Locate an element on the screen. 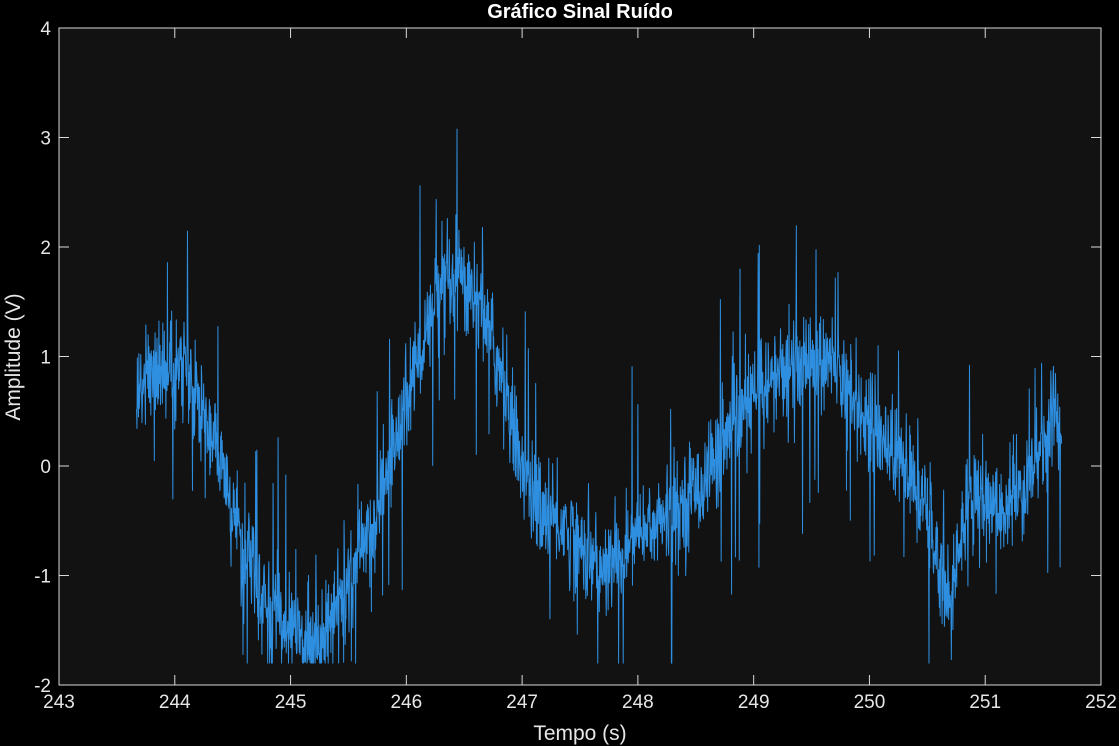 This screenshot has width=1119, height=746. x-tick-label: 252 is located at coordinates (1101, 702).